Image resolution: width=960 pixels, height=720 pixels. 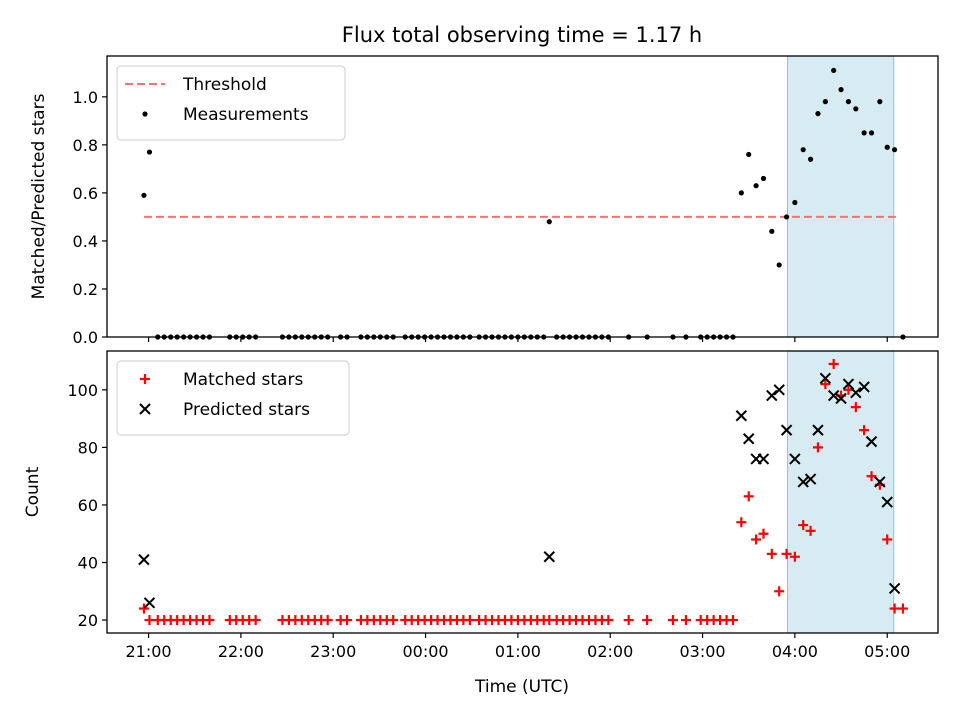 What do you see at coordinates (333, 651) in the screenshot?
I see `x-tick-label: 23:00` at bounding box center [333, 651].